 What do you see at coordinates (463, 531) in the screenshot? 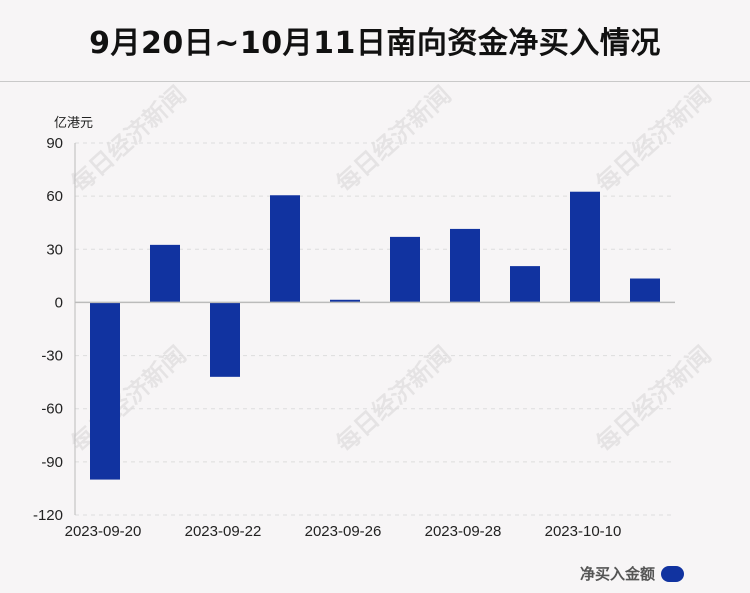
I see `x-tick-label: 2023-09-28` at bounding box center [463, 531].